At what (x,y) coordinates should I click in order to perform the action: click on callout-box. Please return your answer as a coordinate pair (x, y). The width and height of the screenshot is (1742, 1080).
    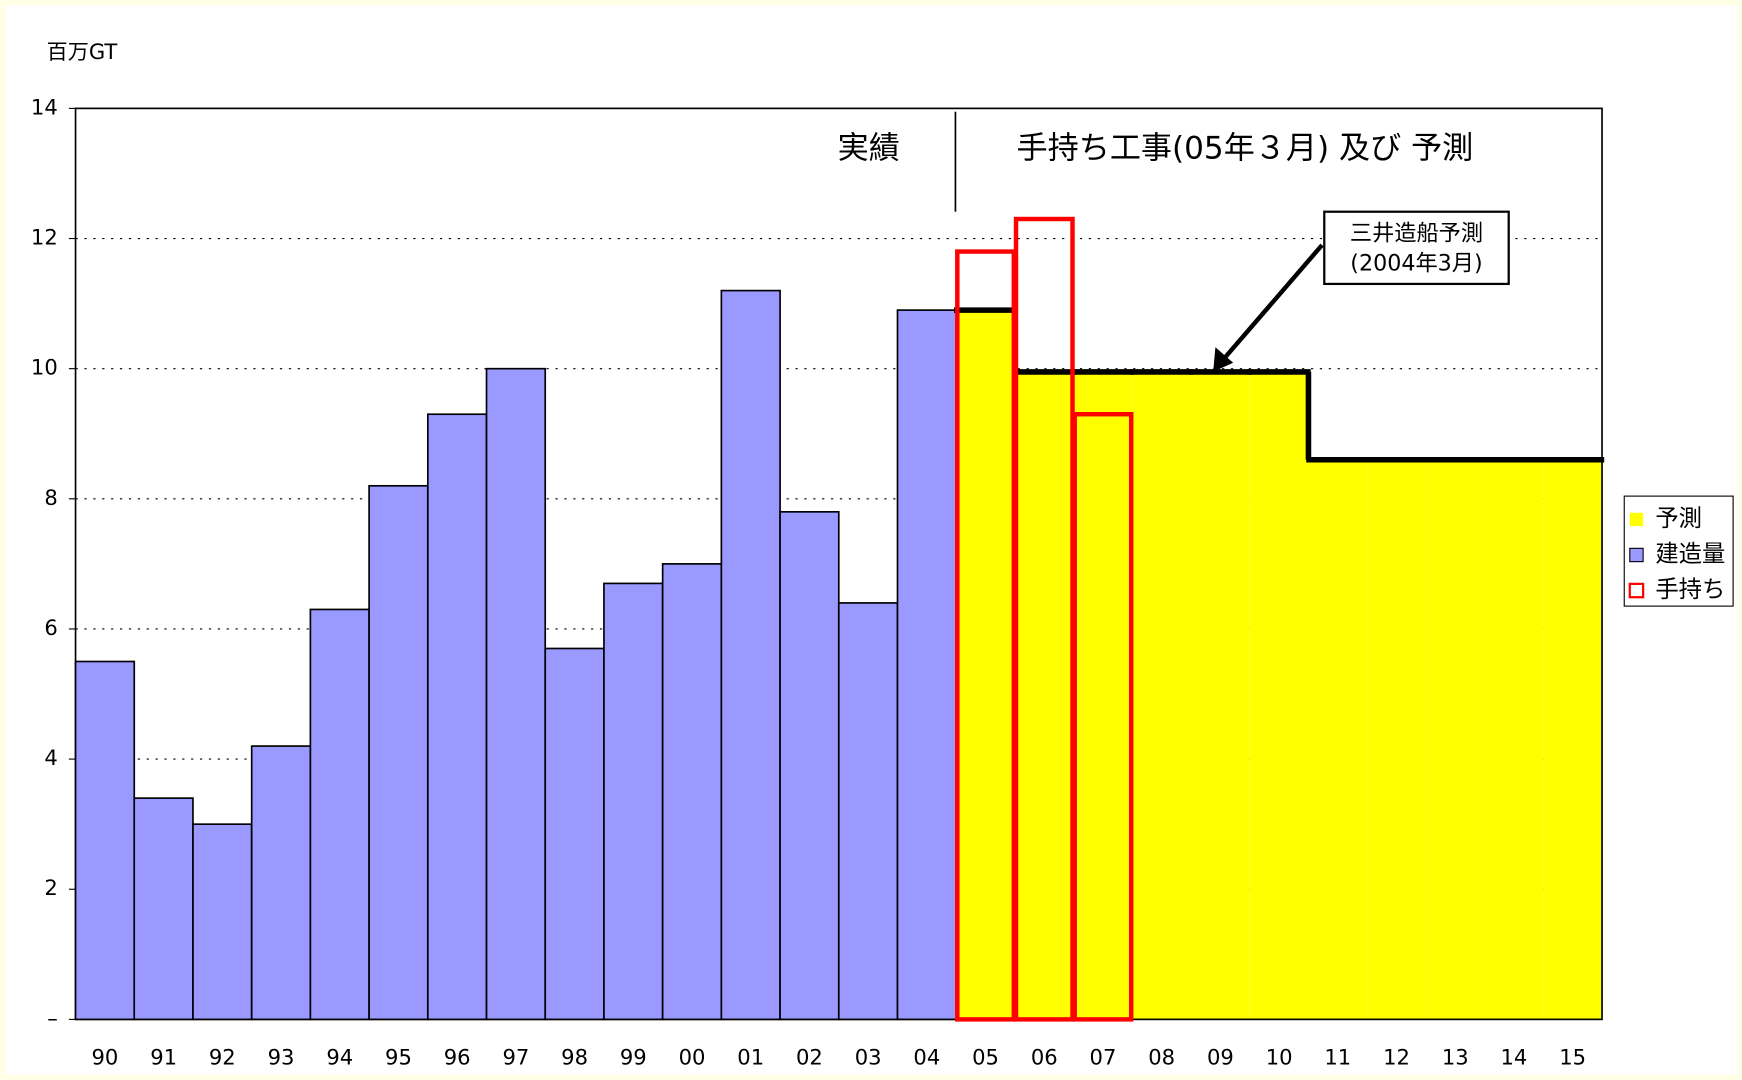
    Looking at the image, I should click on (1416, 248).